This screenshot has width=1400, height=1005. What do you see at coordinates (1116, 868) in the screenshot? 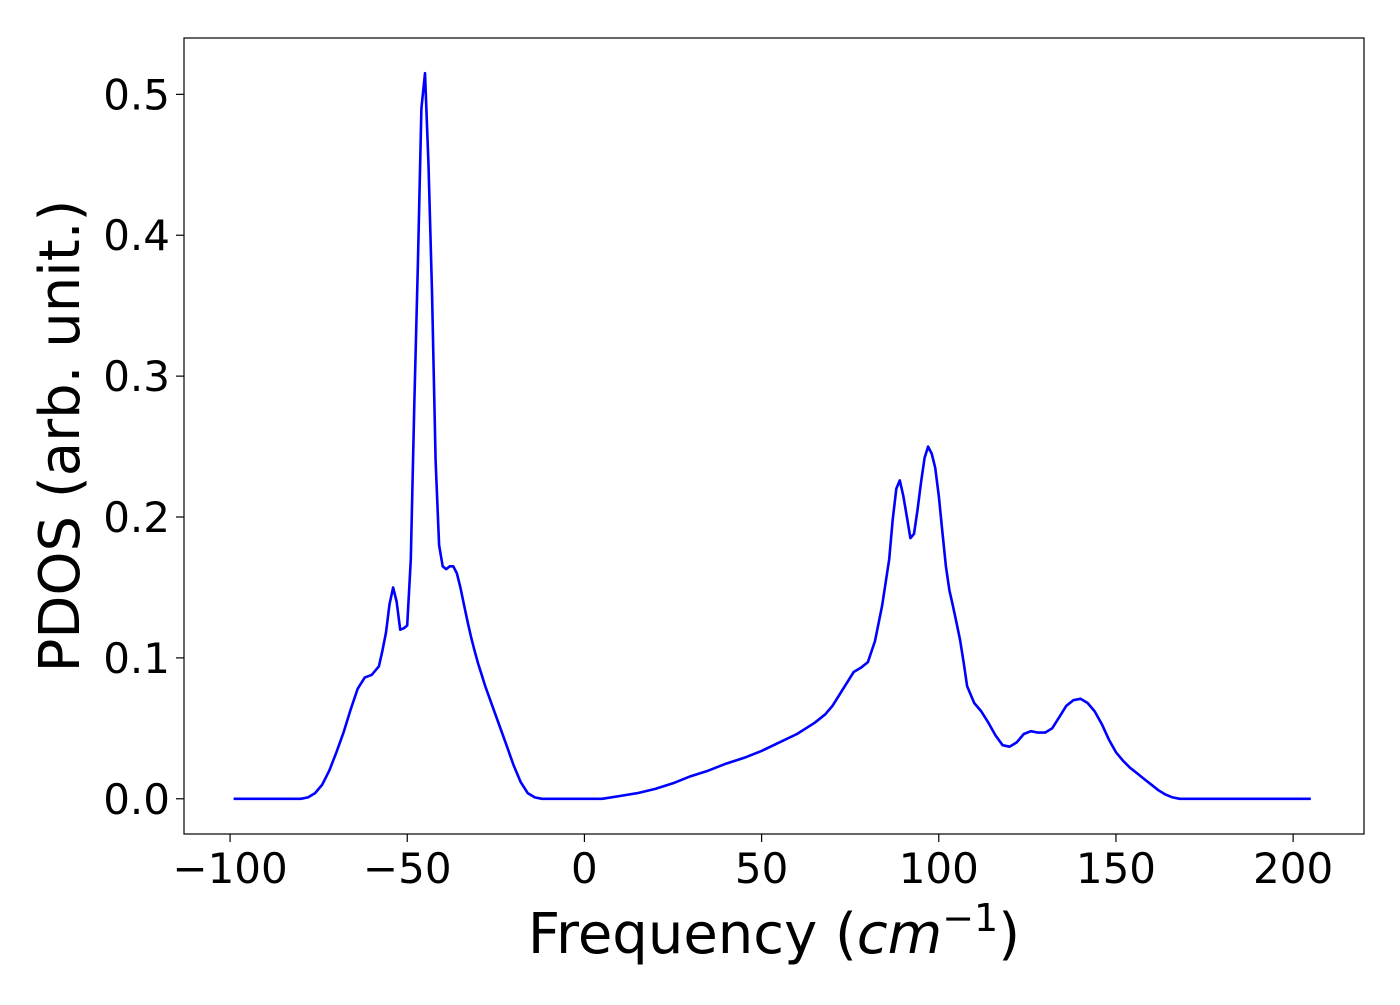
I see `x-tick-label: 150` at bounding box center [1116, 868].